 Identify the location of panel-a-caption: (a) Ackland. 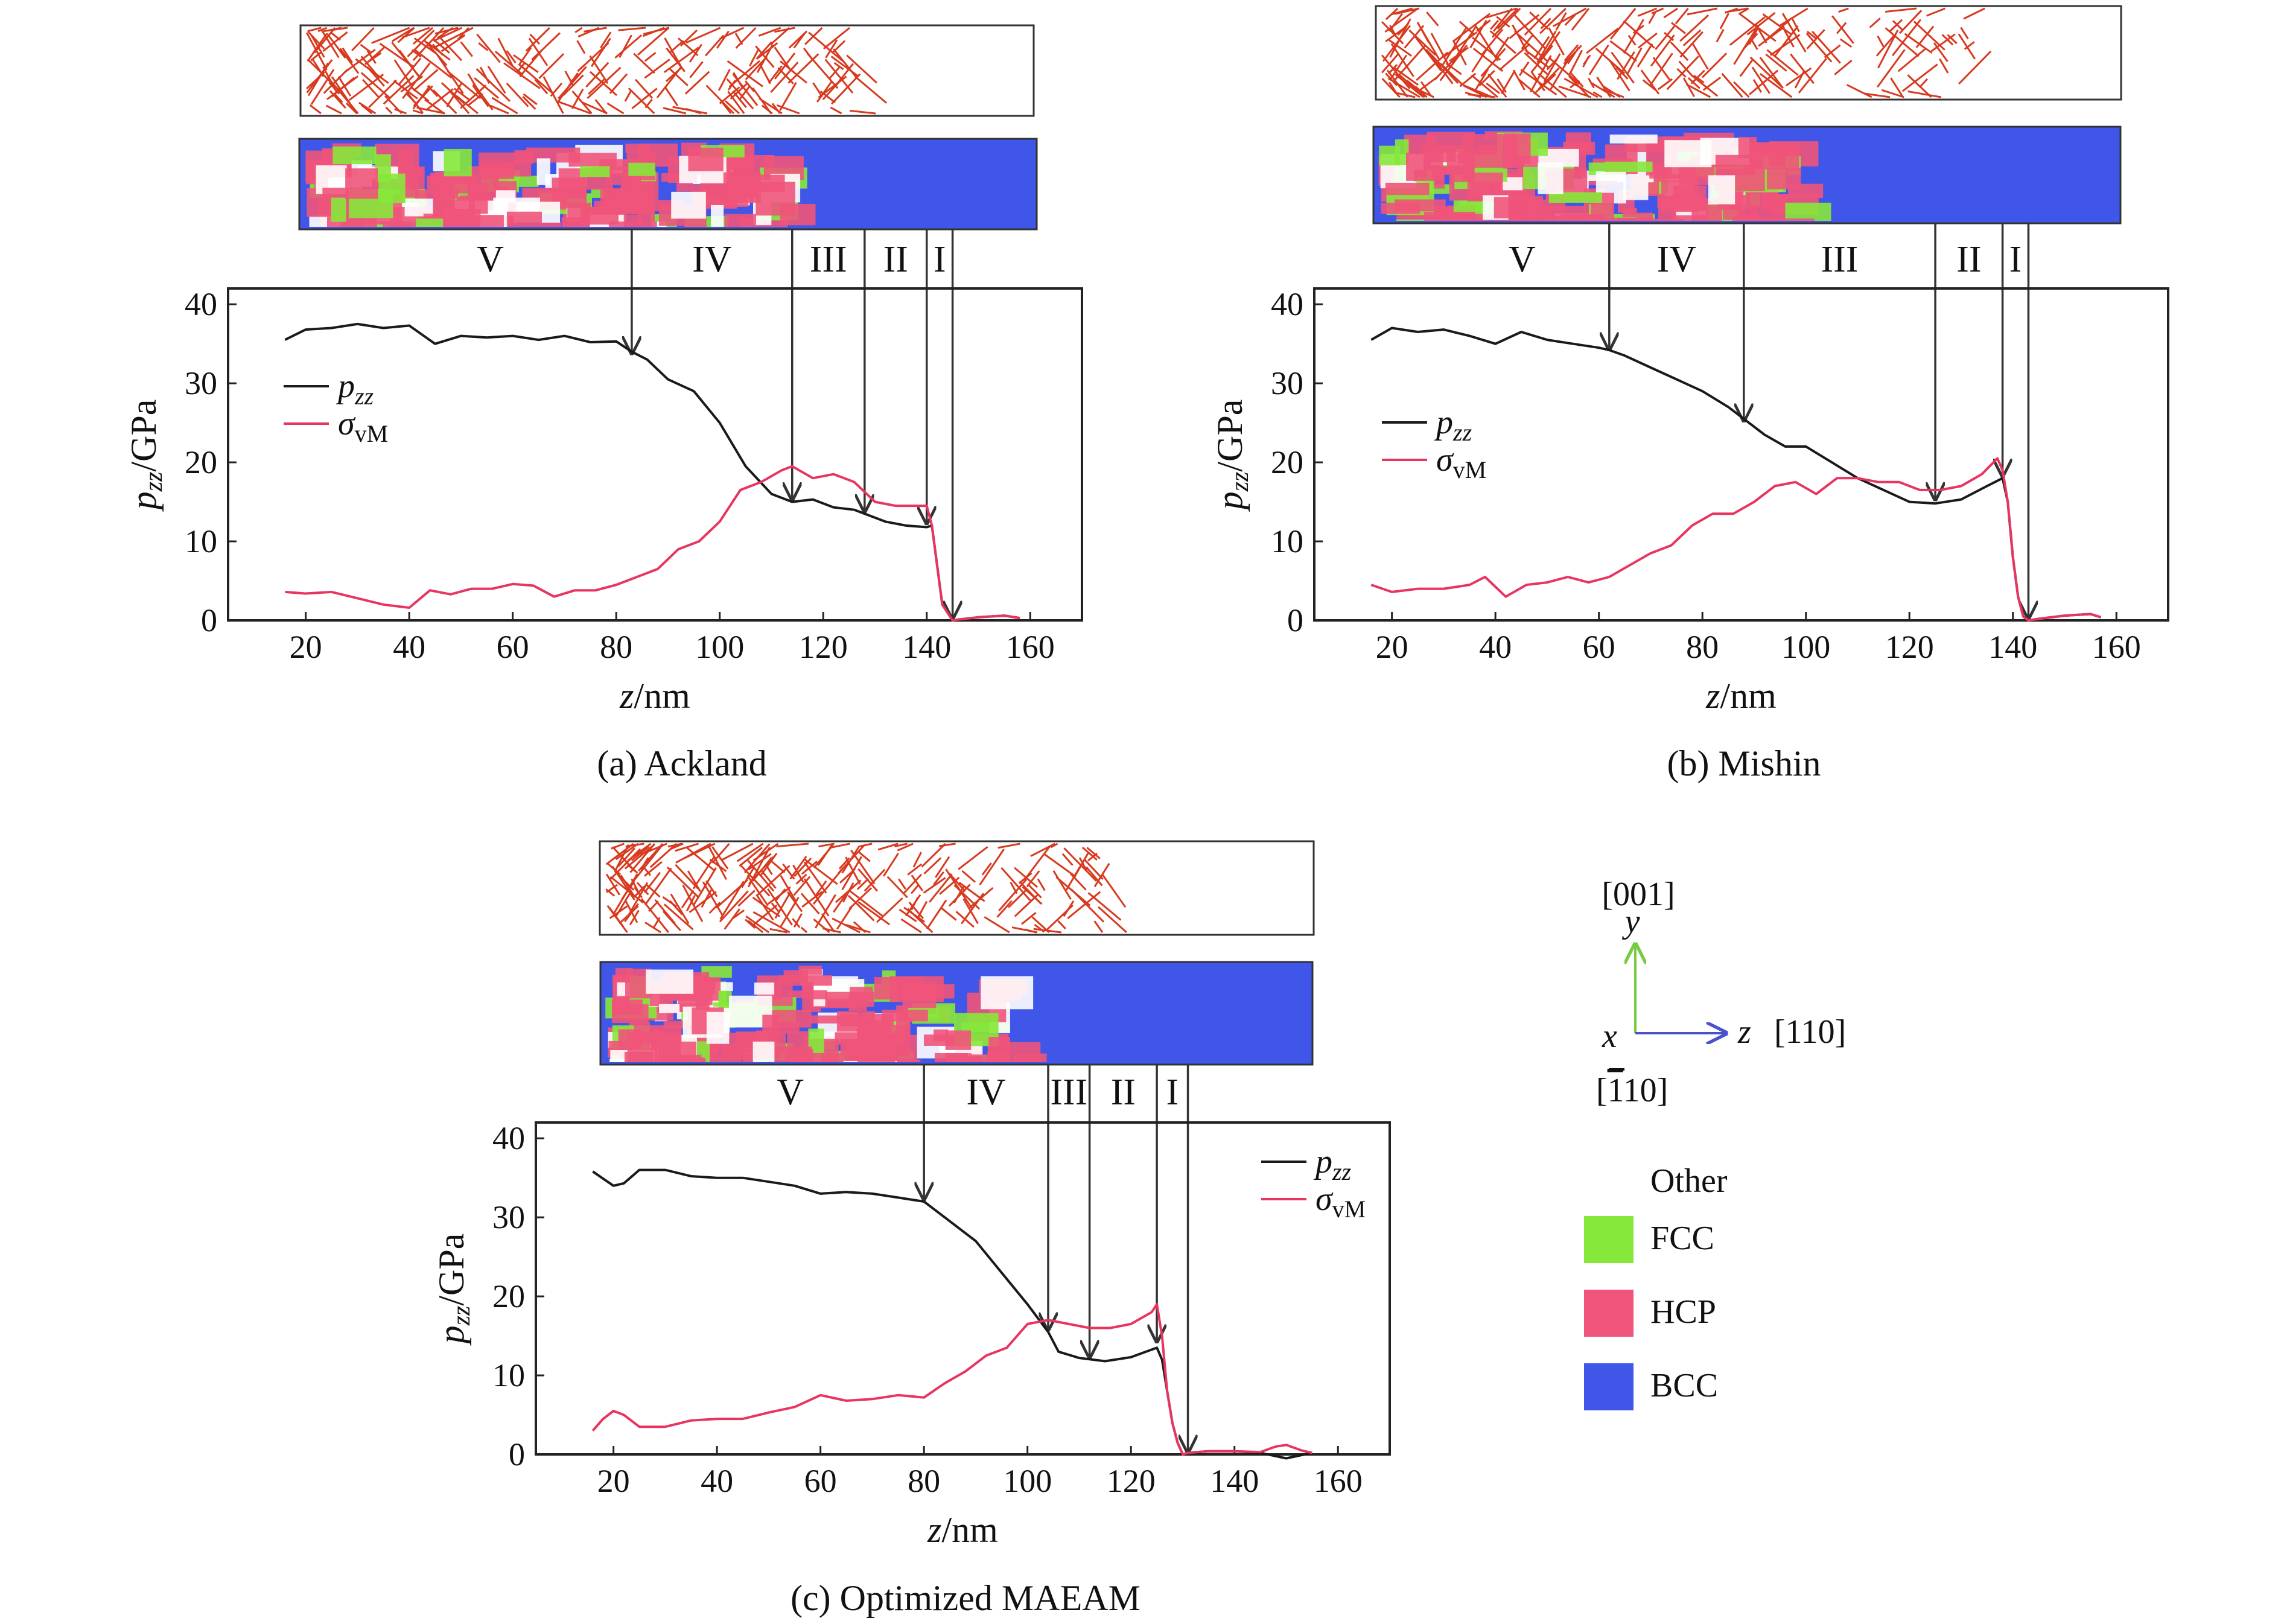
(682, 763).